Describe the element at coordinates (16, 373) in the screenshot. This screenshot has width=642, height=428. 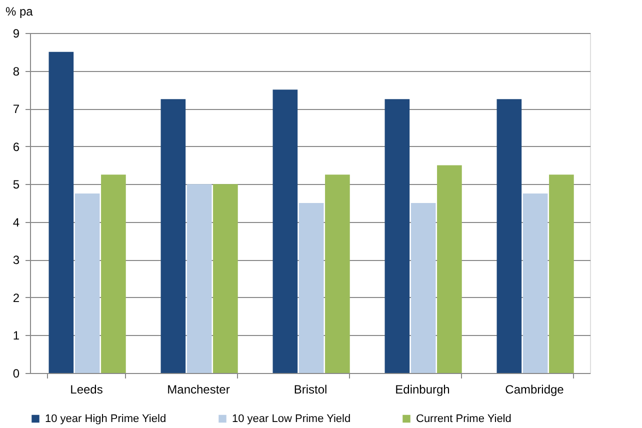
I see `y-tick-label: 0` at that location.